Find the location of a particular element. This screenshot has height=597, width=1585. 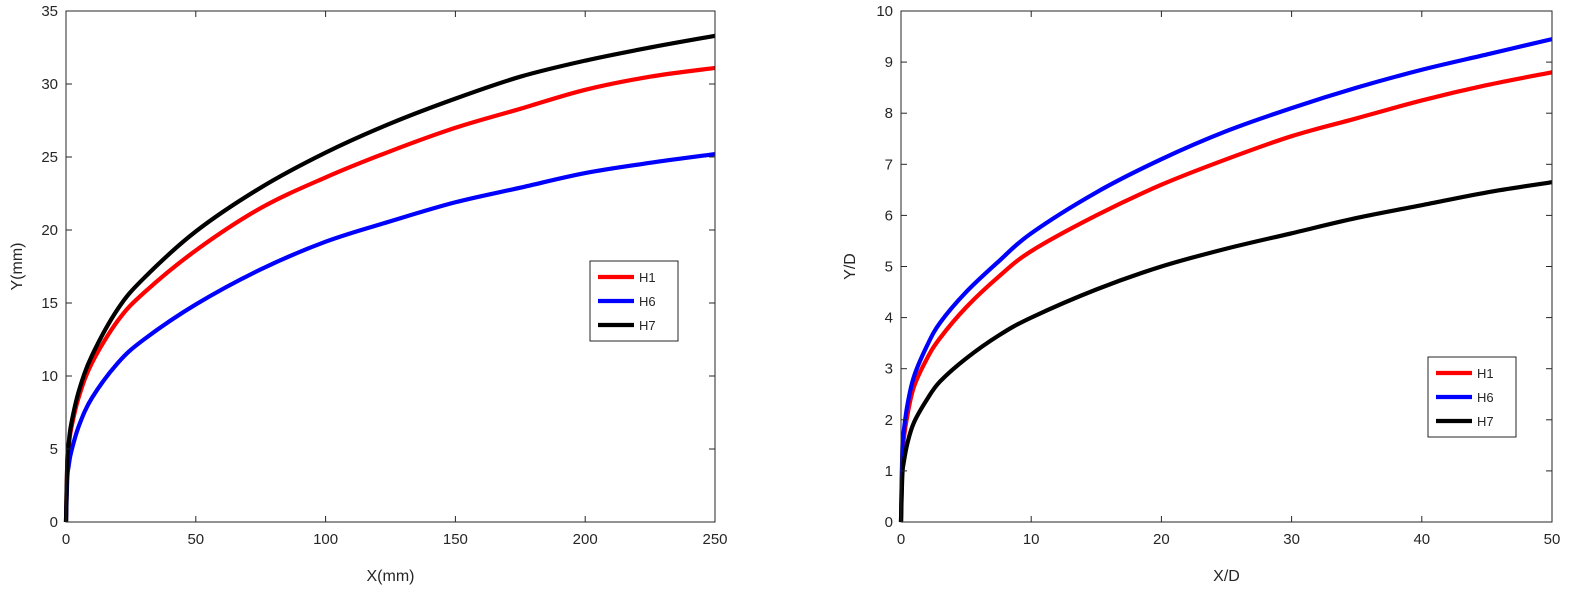

x-tick-label: 10 is located at coordinates (1031, 539).